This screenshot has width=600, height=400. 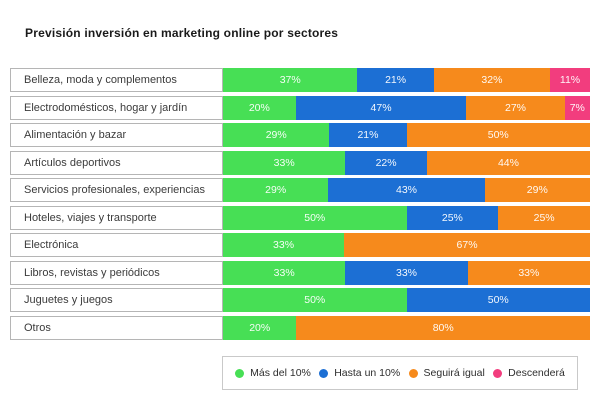 I want to click on category-label: Servicios profesionales, experiencias, so click(x=116, y=190).